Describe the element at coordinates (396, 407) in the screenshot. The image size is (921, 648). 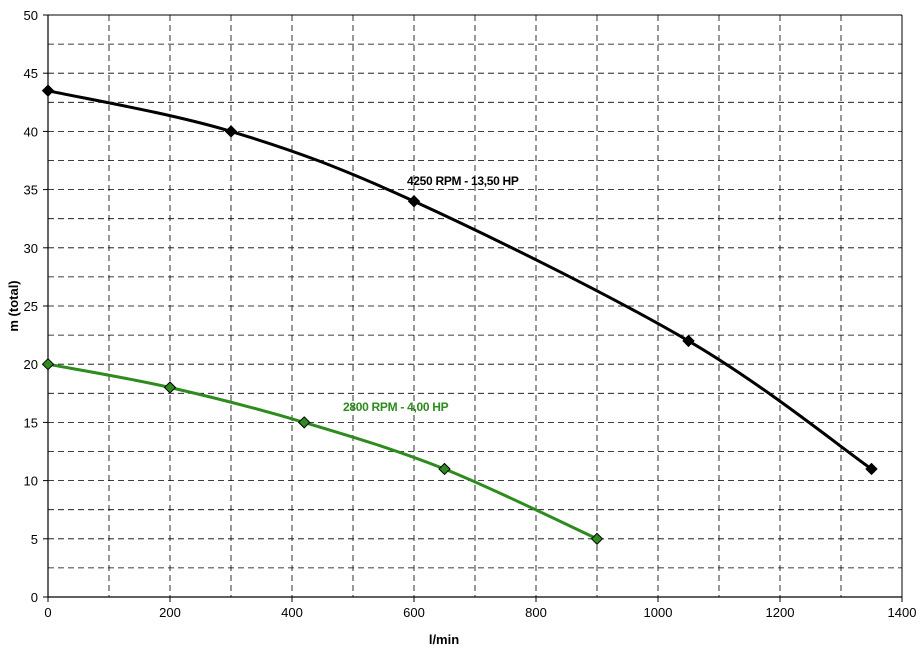
I see `series-label-2800-rpm: 2800 RPM - 4,00 HP` at that location.